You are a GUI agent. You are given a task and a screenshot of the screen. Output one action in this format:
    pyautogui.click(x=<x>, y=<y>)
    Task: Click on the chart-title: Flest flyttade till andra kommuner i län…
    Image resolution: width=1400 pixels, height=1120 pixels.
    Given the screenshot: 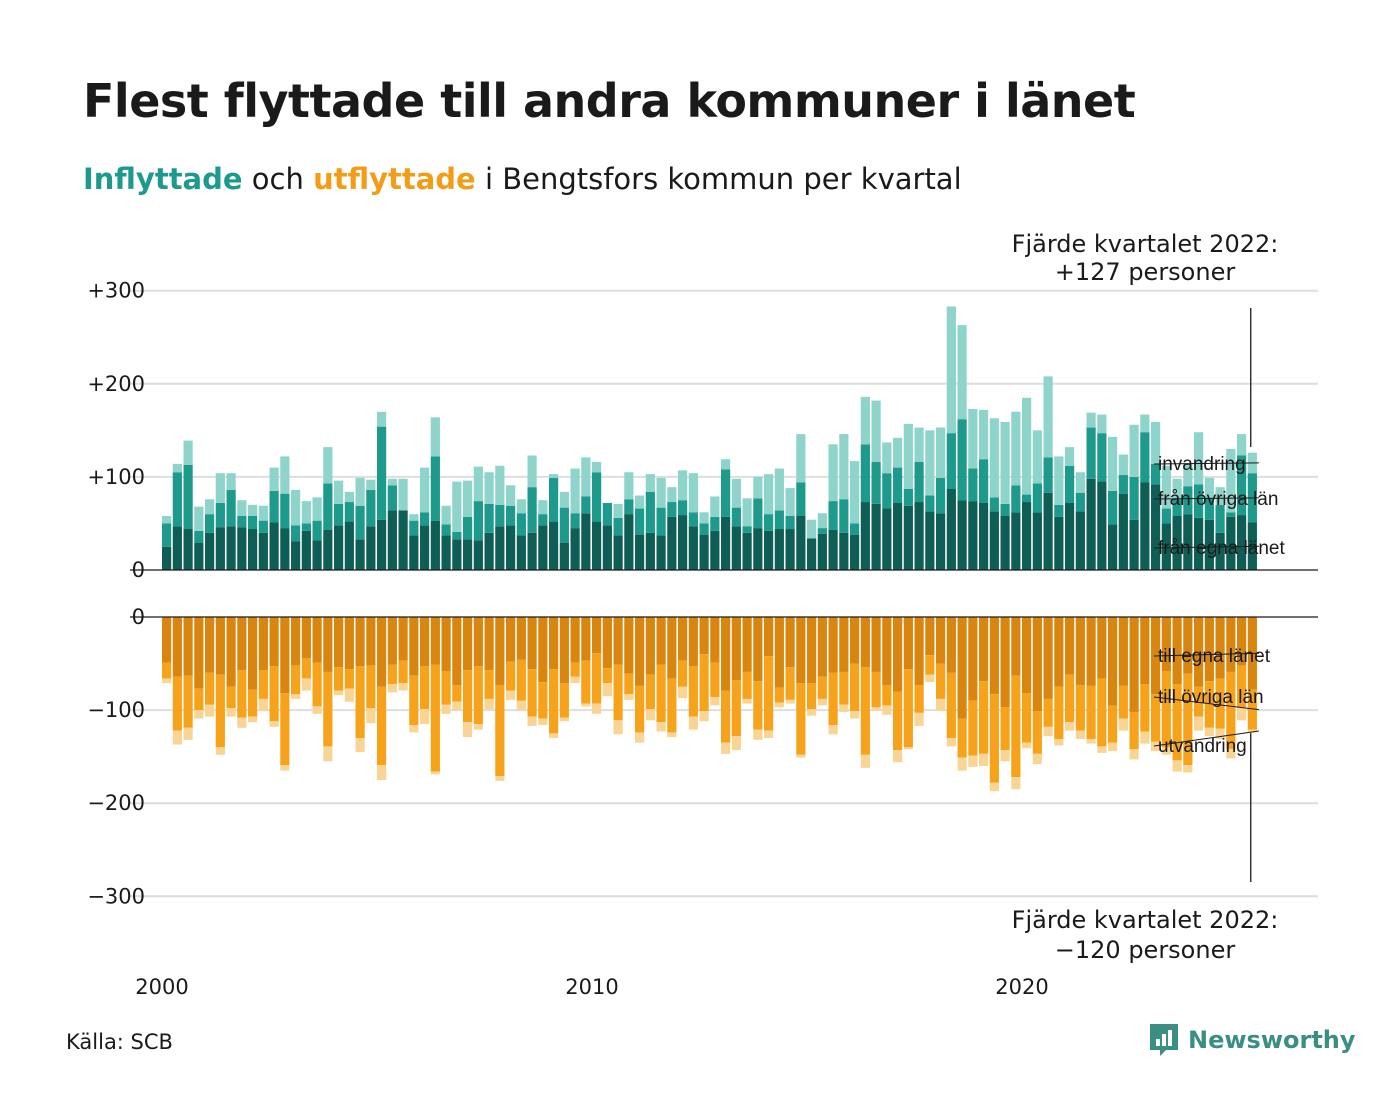 What is the action you would take?
    pyautogui.click(x=609, y=101)
    